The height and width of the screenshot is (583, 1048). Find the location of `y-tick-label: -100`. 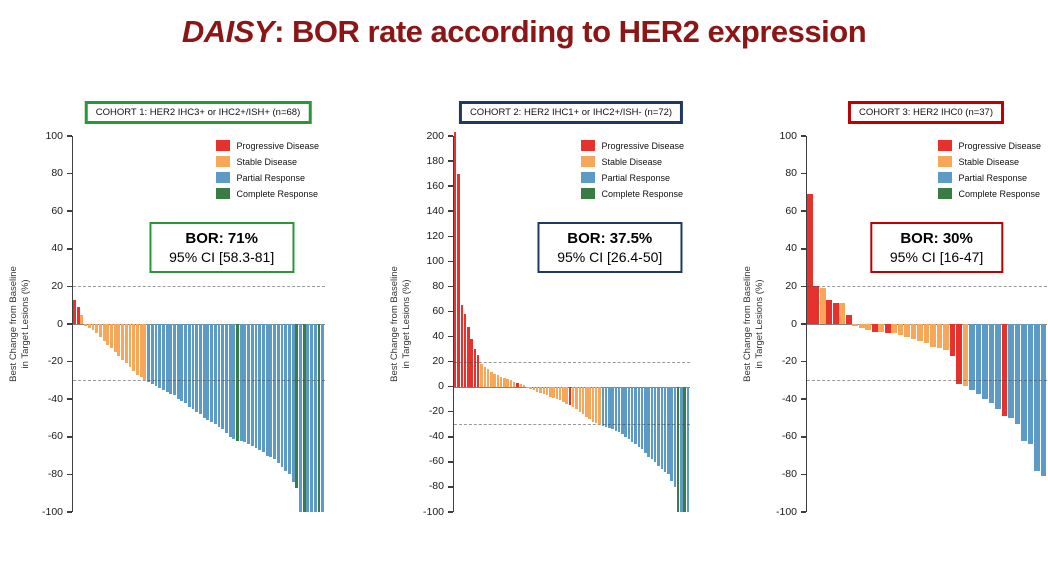

y-tick-label: -100 is located at coordinates (433, 511).